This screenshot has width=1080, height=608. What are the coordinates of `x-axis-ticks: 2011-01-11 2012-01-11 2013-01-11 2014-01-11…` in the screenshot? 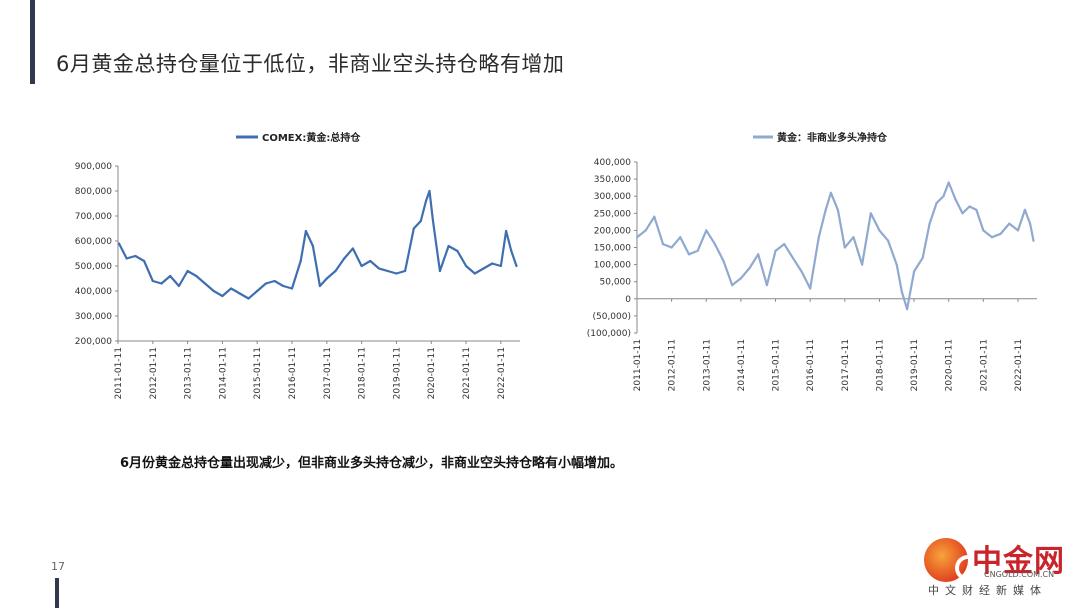 It's located at (828, 344).